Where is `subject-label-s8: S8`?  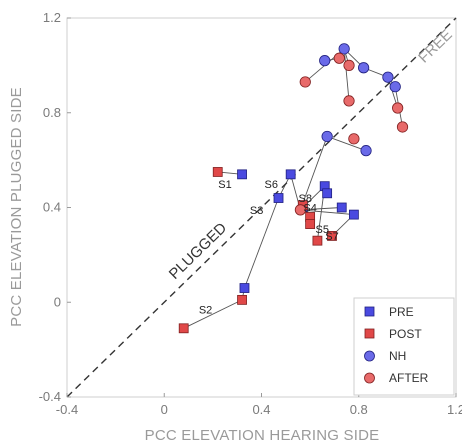
subject-label-s8: S8 is located at coordinates (305, 199).